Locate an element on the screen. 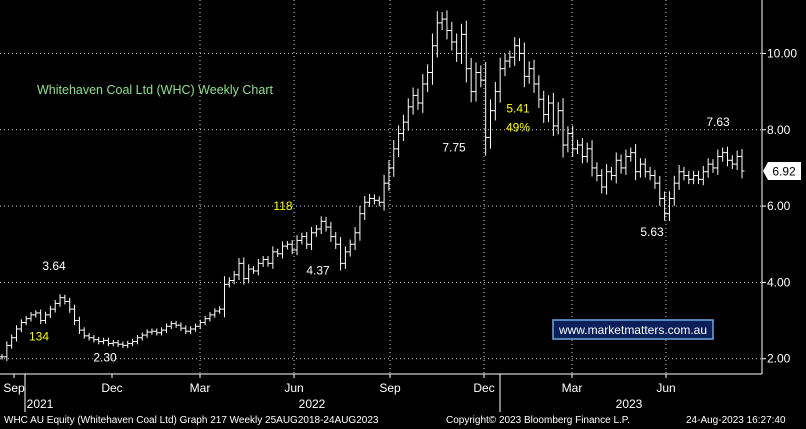  footer-timestamp: 24-Aug-2023 16:27:40 is located at coordinates (736, 420).